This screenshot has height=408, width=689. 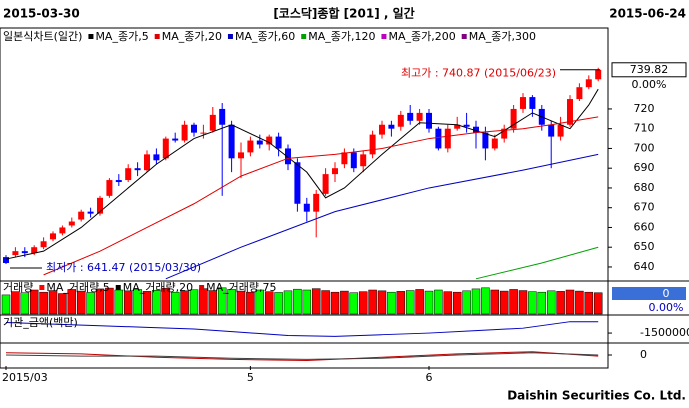 What do you see at coordinates (644, 246) in the screenshot?
I see `y-tick-label: 650` at bounding box center [644, 246].